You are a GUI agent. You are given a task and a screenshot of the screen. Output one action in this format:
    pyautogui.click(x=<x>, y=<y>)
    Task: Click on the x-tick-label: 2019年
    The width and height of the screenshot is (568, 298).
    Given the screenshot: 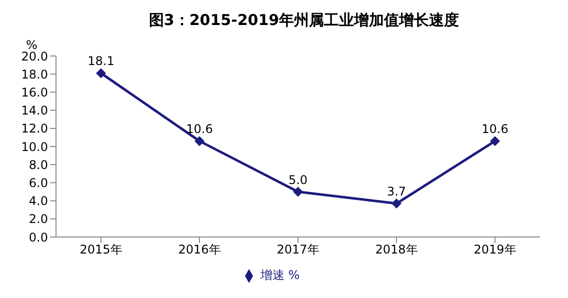 What is the action you would take?
    pyautogui.click(x=495, y=249)
    